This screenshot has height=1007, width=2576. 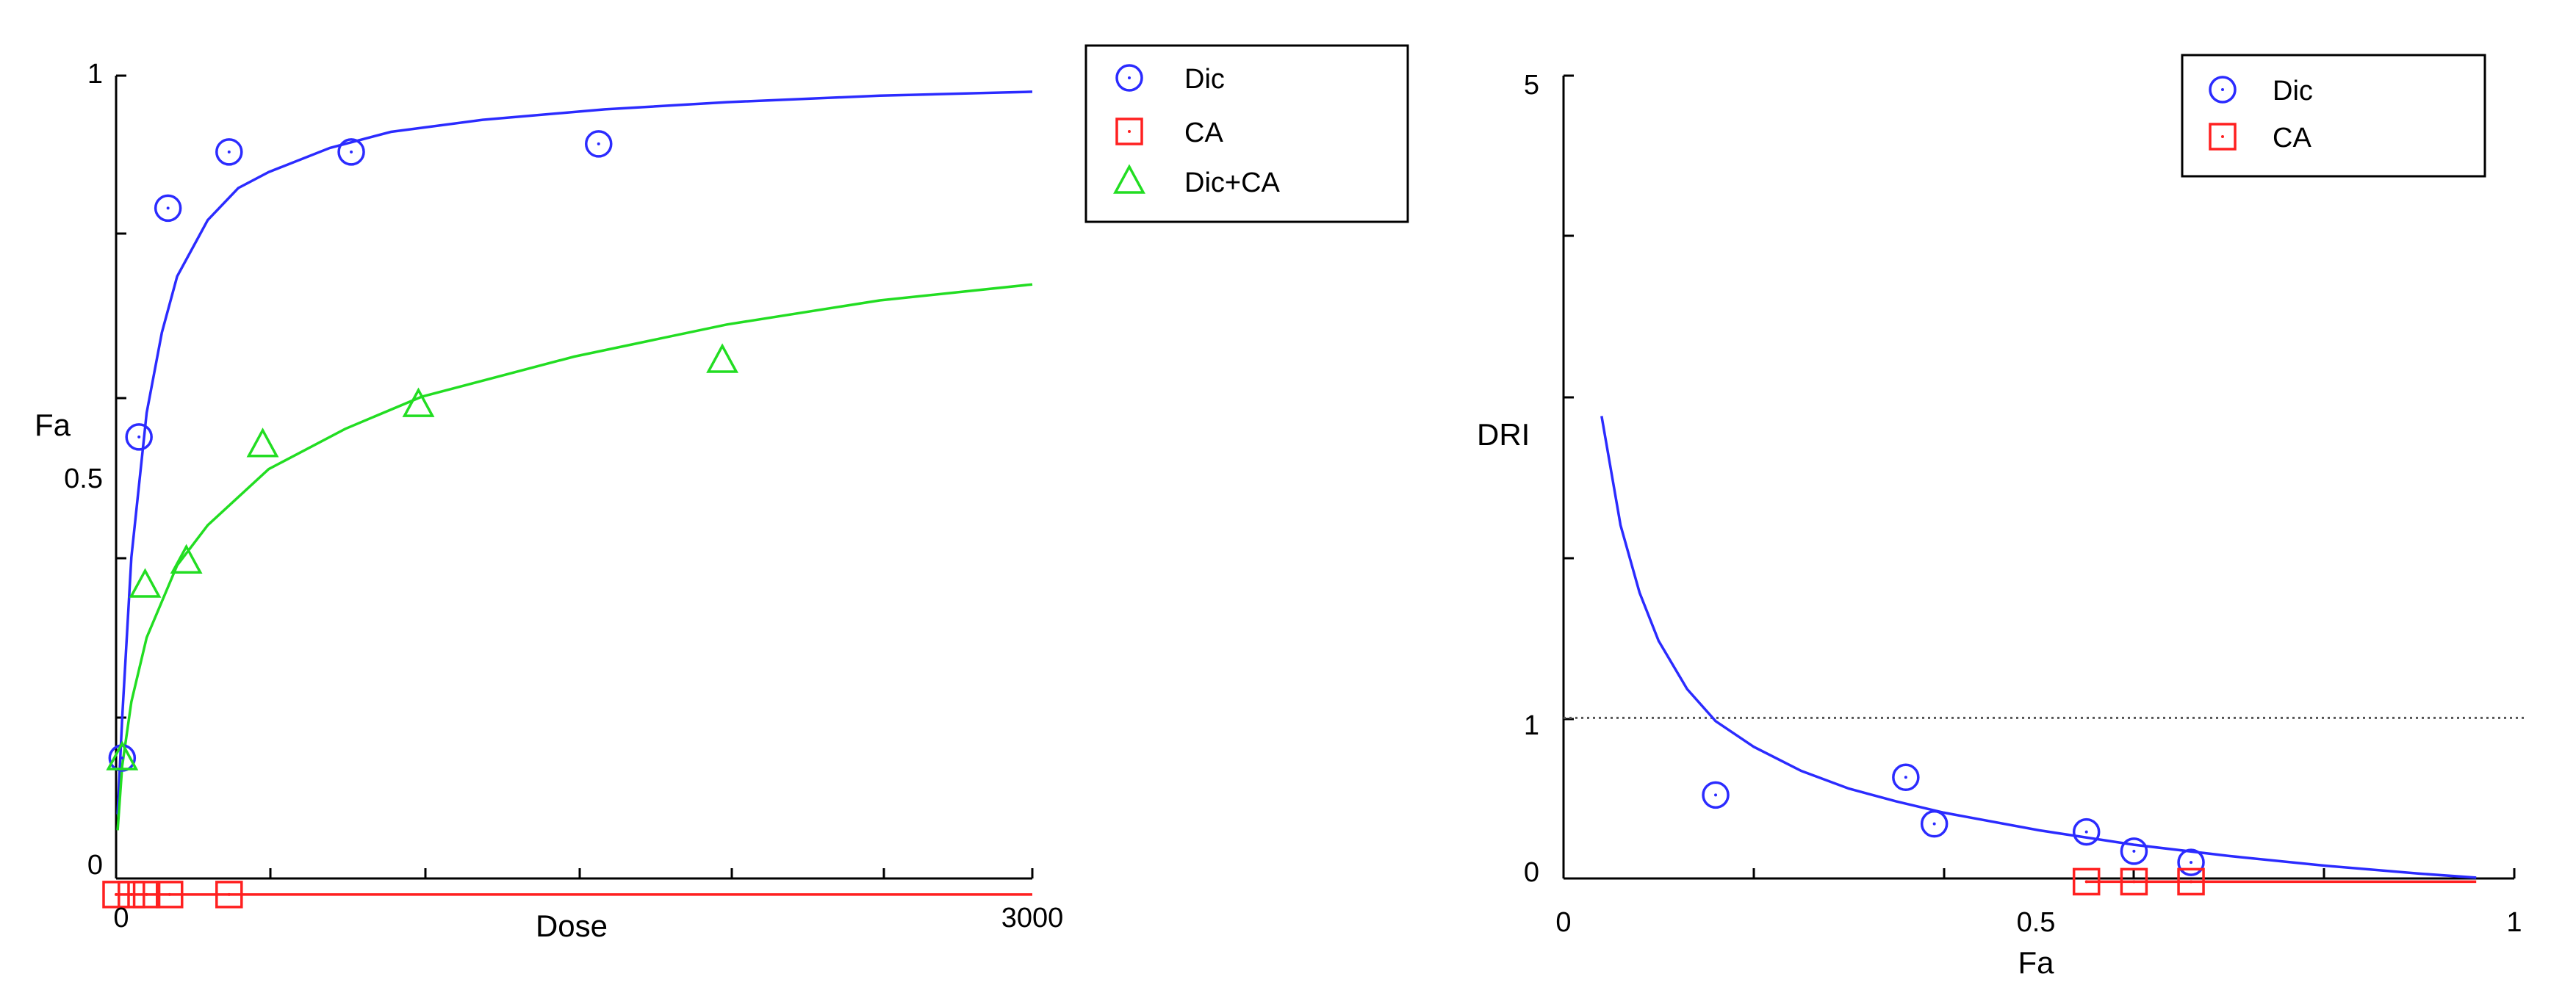 I want to click on dri-legend-marker-dic, so click(x=2223, y=90).